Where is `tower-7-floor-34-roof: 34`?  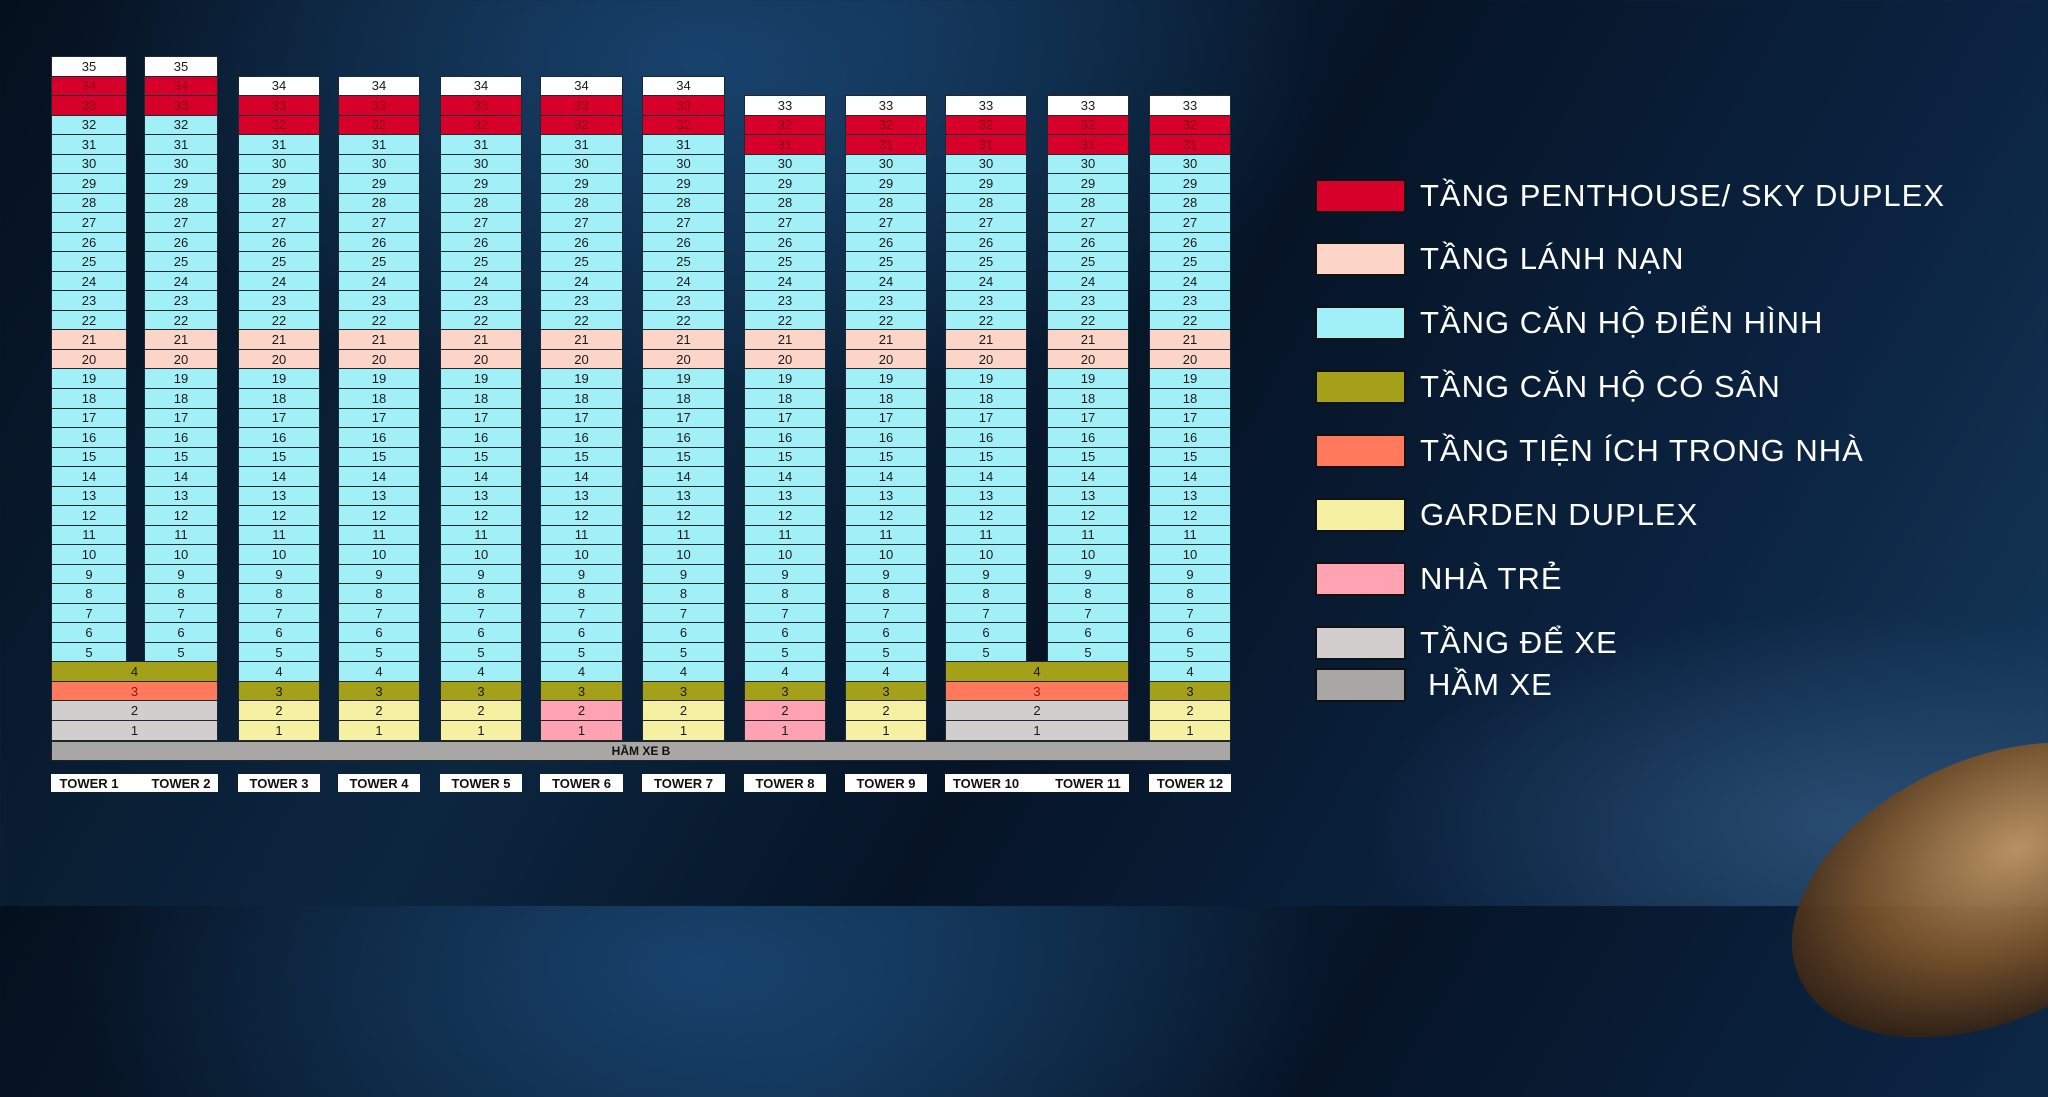
tower-7-floor-34-roof: 34 is located at coordinates (683, 86).